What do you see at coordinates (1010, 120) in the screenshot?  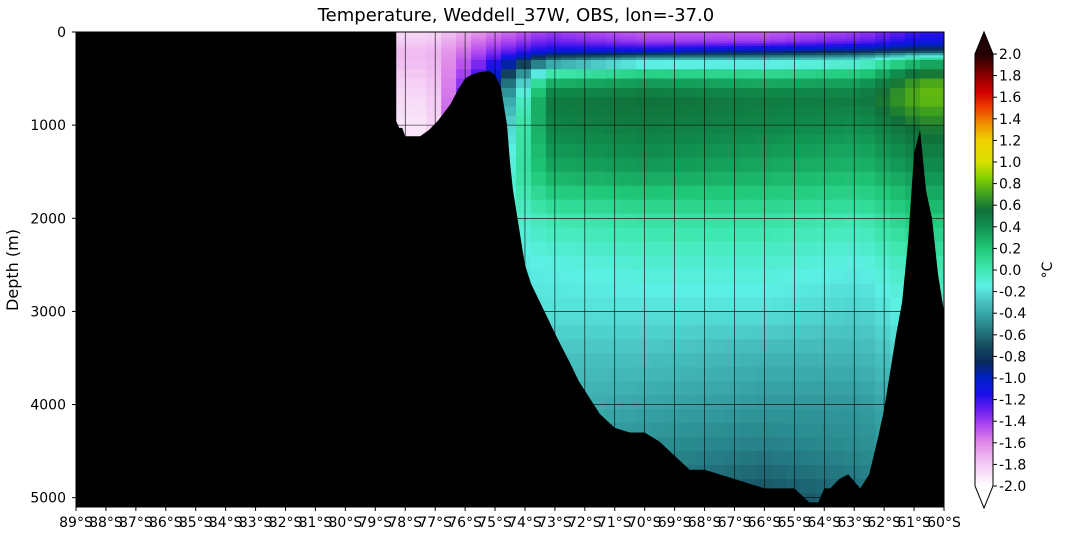 I see `colorbar-tick-label: 1.4` at bounding box center [1010, 120].